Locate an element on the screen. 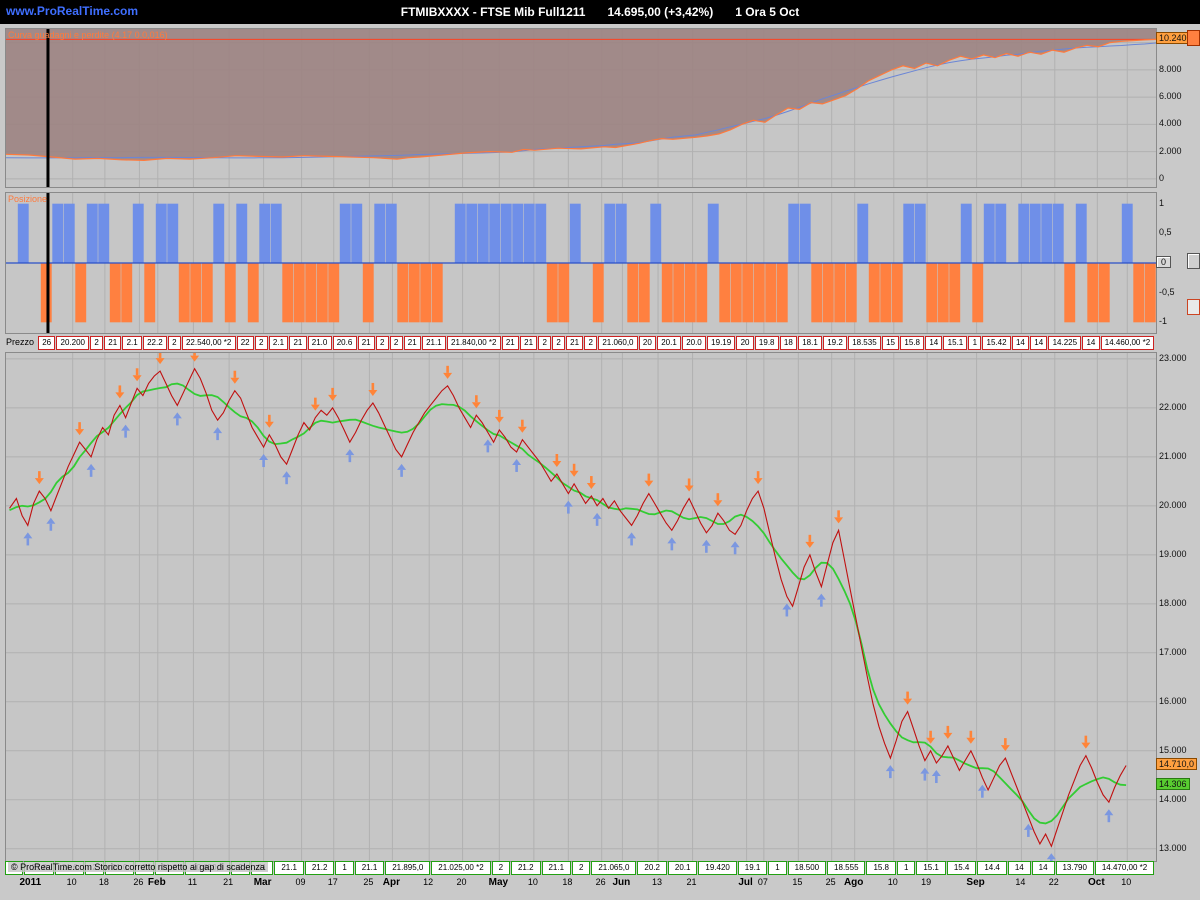  scroll-thumb-top is located at coordinates (1193, 38).